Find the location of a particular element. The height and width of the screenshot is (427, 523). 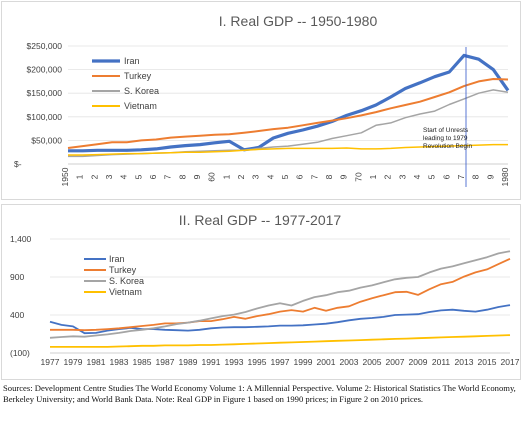

chart-1-y-tick-label: $250,000 is located at coordinates (45, 46).